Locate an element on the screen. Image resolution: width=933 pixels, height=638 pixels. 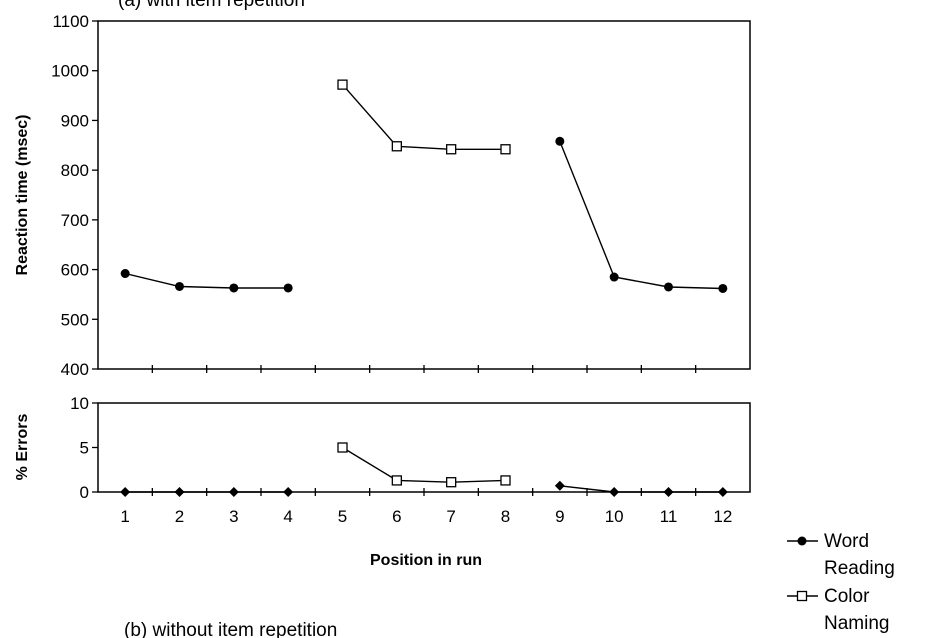
x-tick-label: 2 is located at coordinates (179, 516).